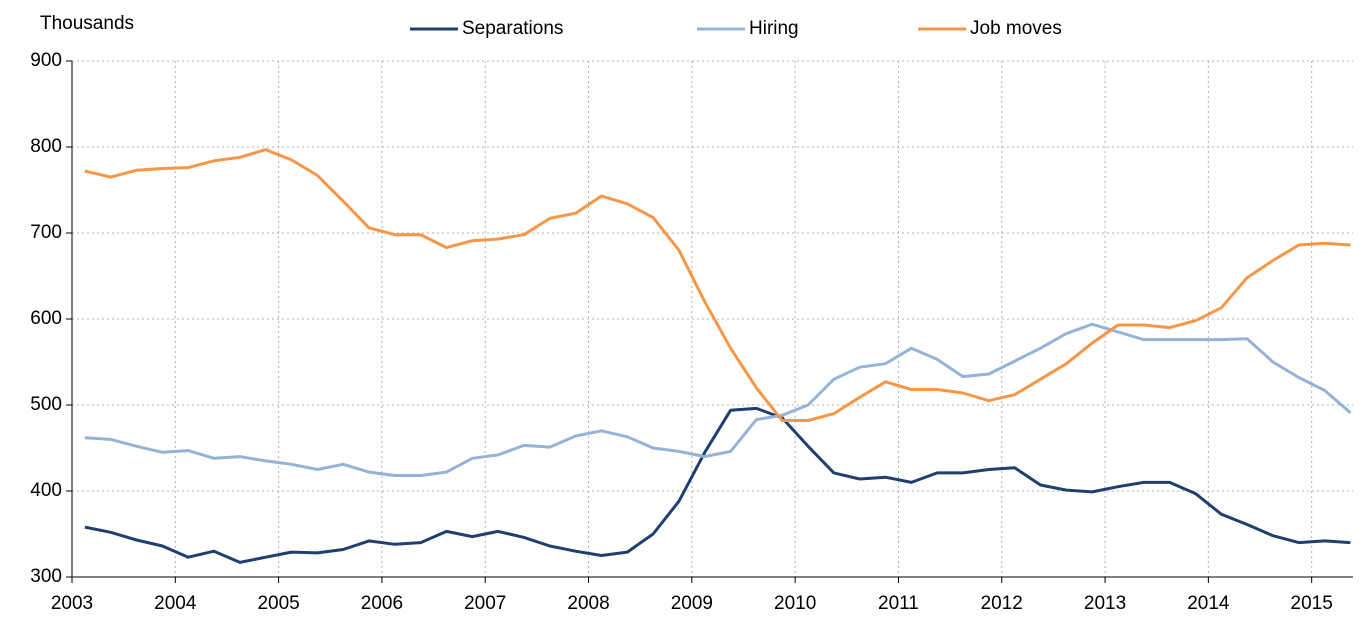 The height and width of the screenshot is (623, 1365). Describe the element at coordinates (278, 603) in the screenshot. I see `x-tick-label: 2005` at that location.